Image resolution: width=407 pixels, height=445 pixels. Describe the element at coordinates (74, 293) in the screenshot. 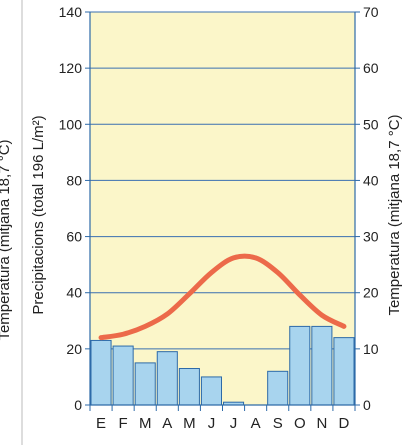

I see `left-tick-label: 40` at that location.